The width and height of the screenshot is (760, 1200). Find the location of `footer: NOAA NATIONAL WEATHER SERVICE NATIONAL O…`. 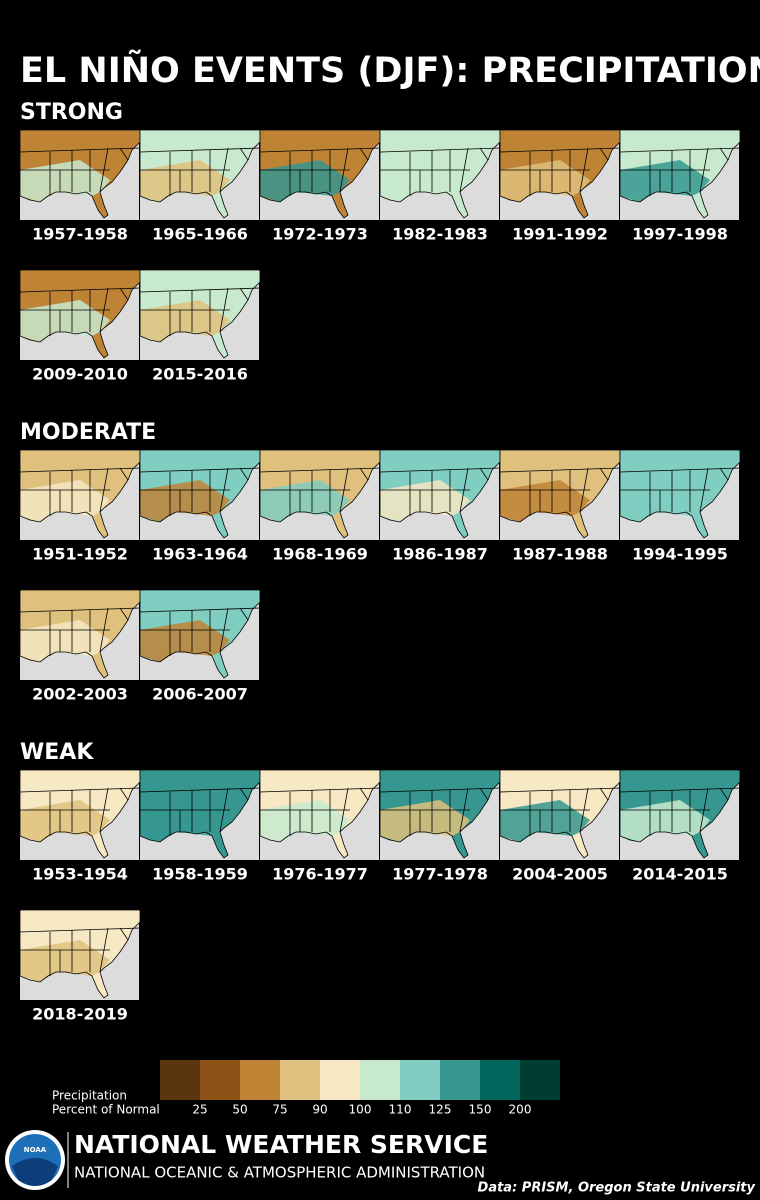

footer: NOAA NATIONAL WEATHER SERVICE NATIONAL O… is located at coordinates (380, 1163).